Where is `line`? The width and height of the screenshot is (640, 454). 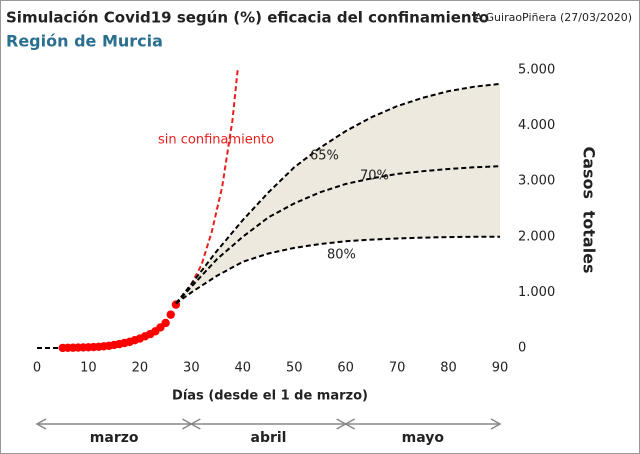
line is located at coordinates (337, 270).